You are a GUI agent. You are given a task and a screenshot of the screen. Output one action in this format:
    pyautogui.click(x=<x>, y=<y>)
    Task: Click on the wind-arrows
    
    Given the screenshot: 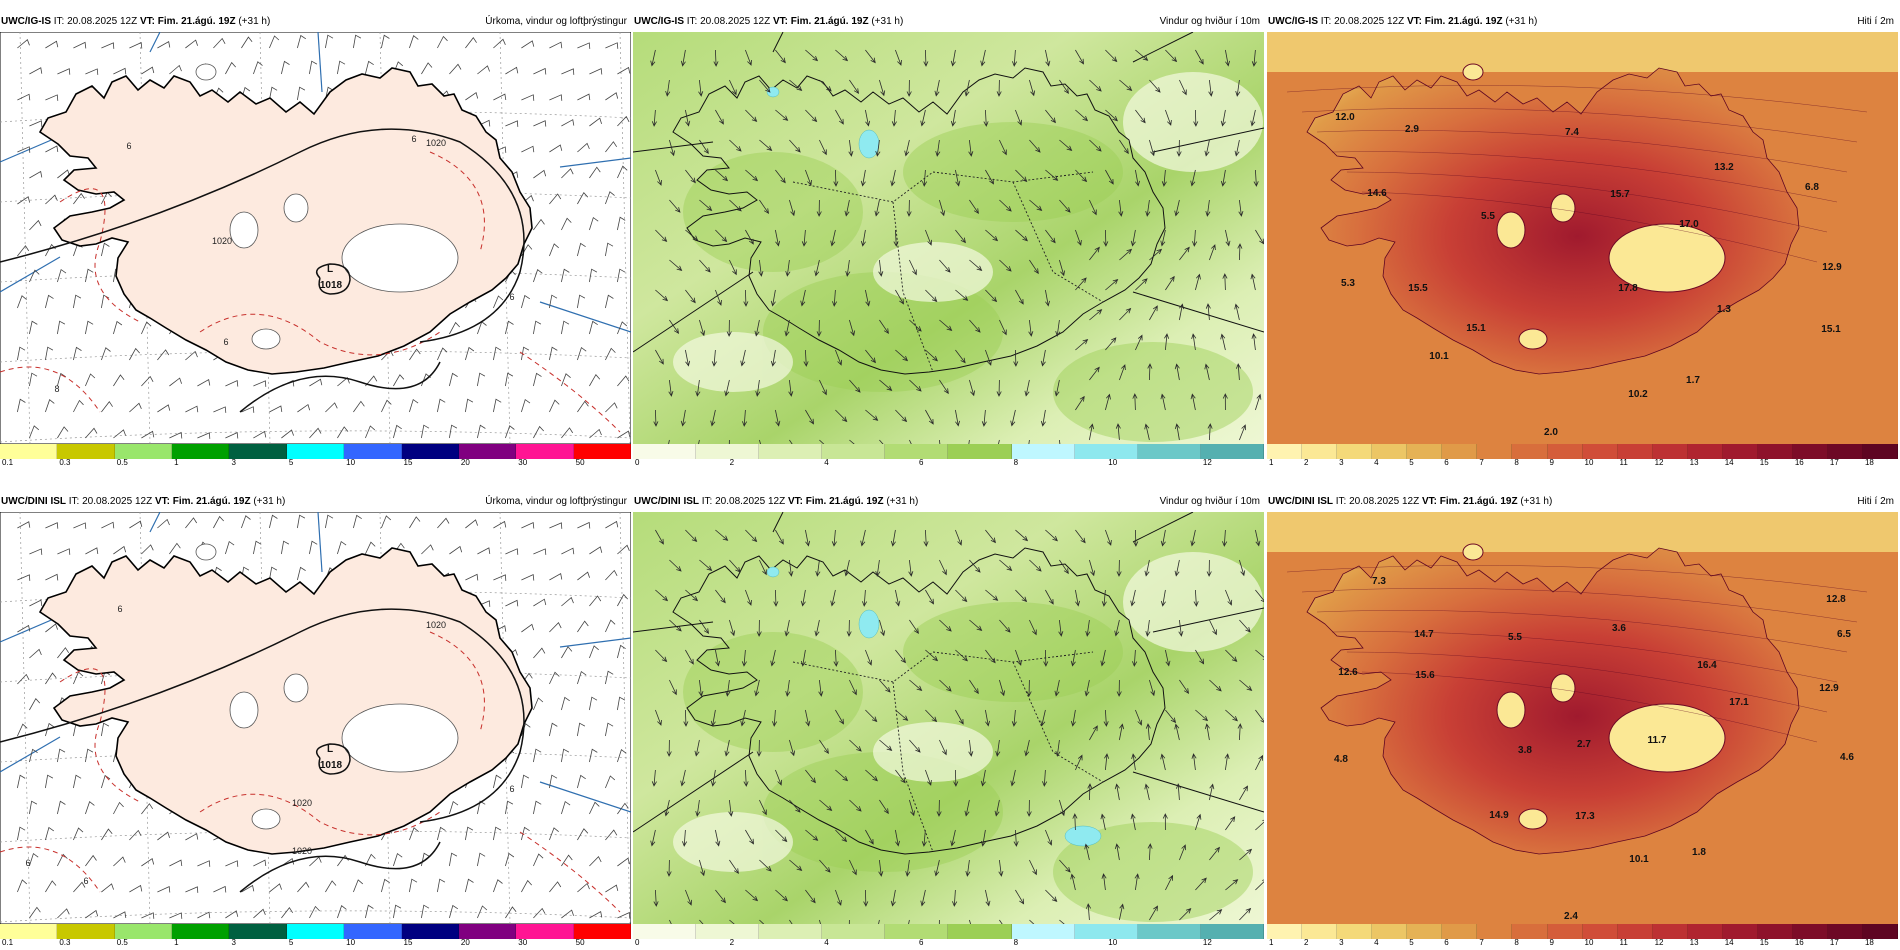 What is the action you would take?
    pyautogui.click(x=957, y=726)
    